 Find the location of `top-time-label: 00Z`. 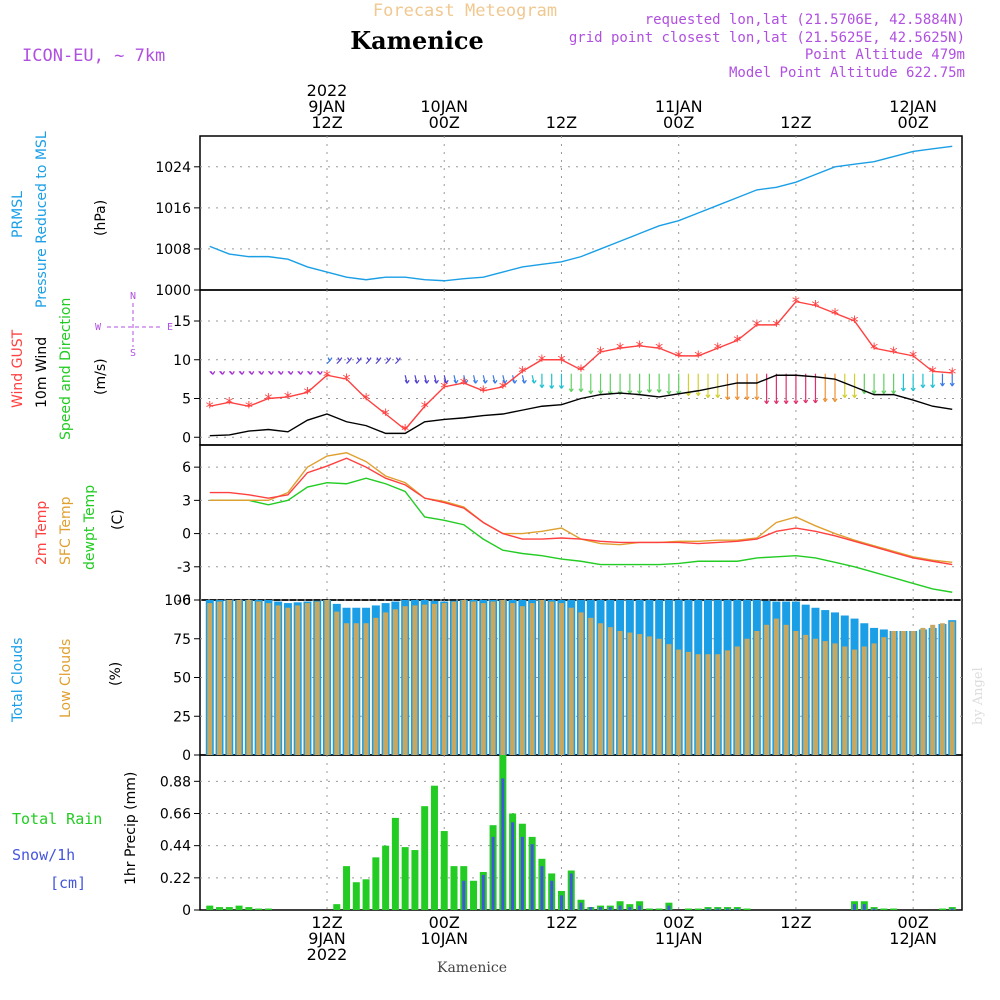

top-time-label: 00Z is located at coordinates (444, 122).